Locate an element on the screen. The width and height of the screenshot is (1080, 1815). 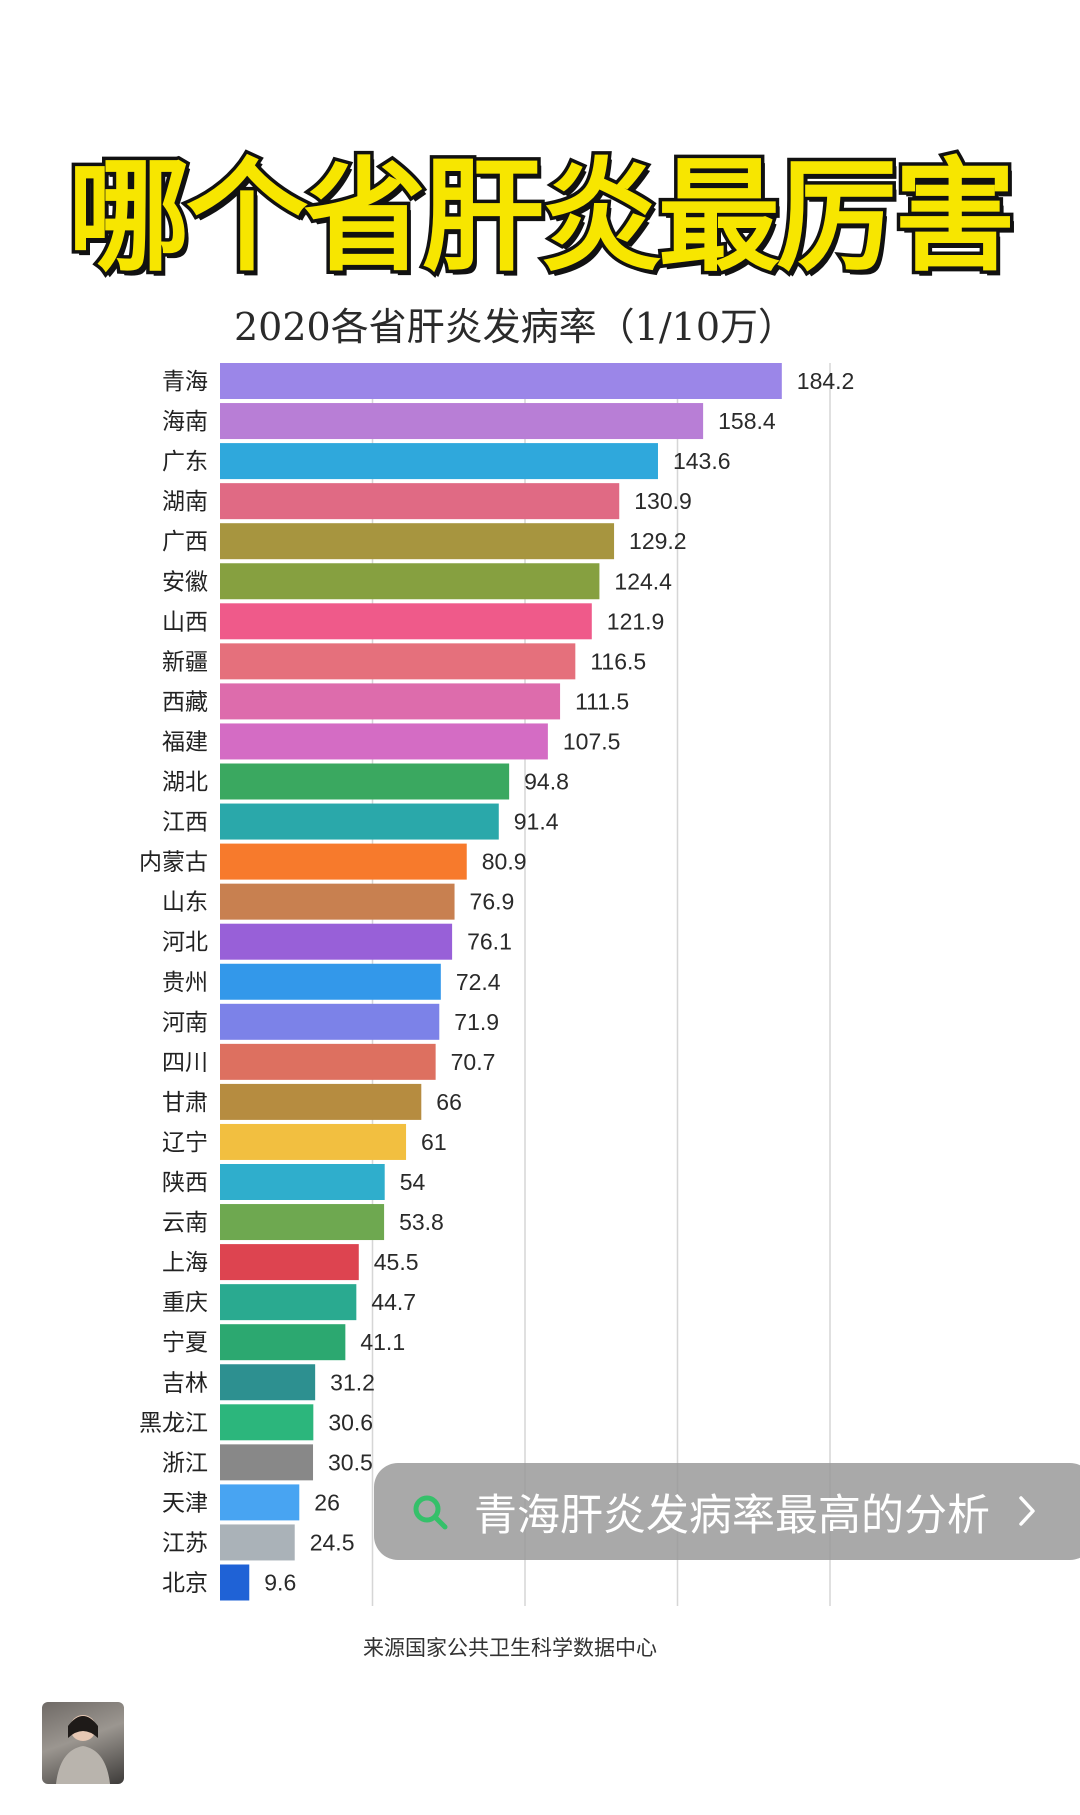
category-label: 山东 is located at coordinates (185, 903).